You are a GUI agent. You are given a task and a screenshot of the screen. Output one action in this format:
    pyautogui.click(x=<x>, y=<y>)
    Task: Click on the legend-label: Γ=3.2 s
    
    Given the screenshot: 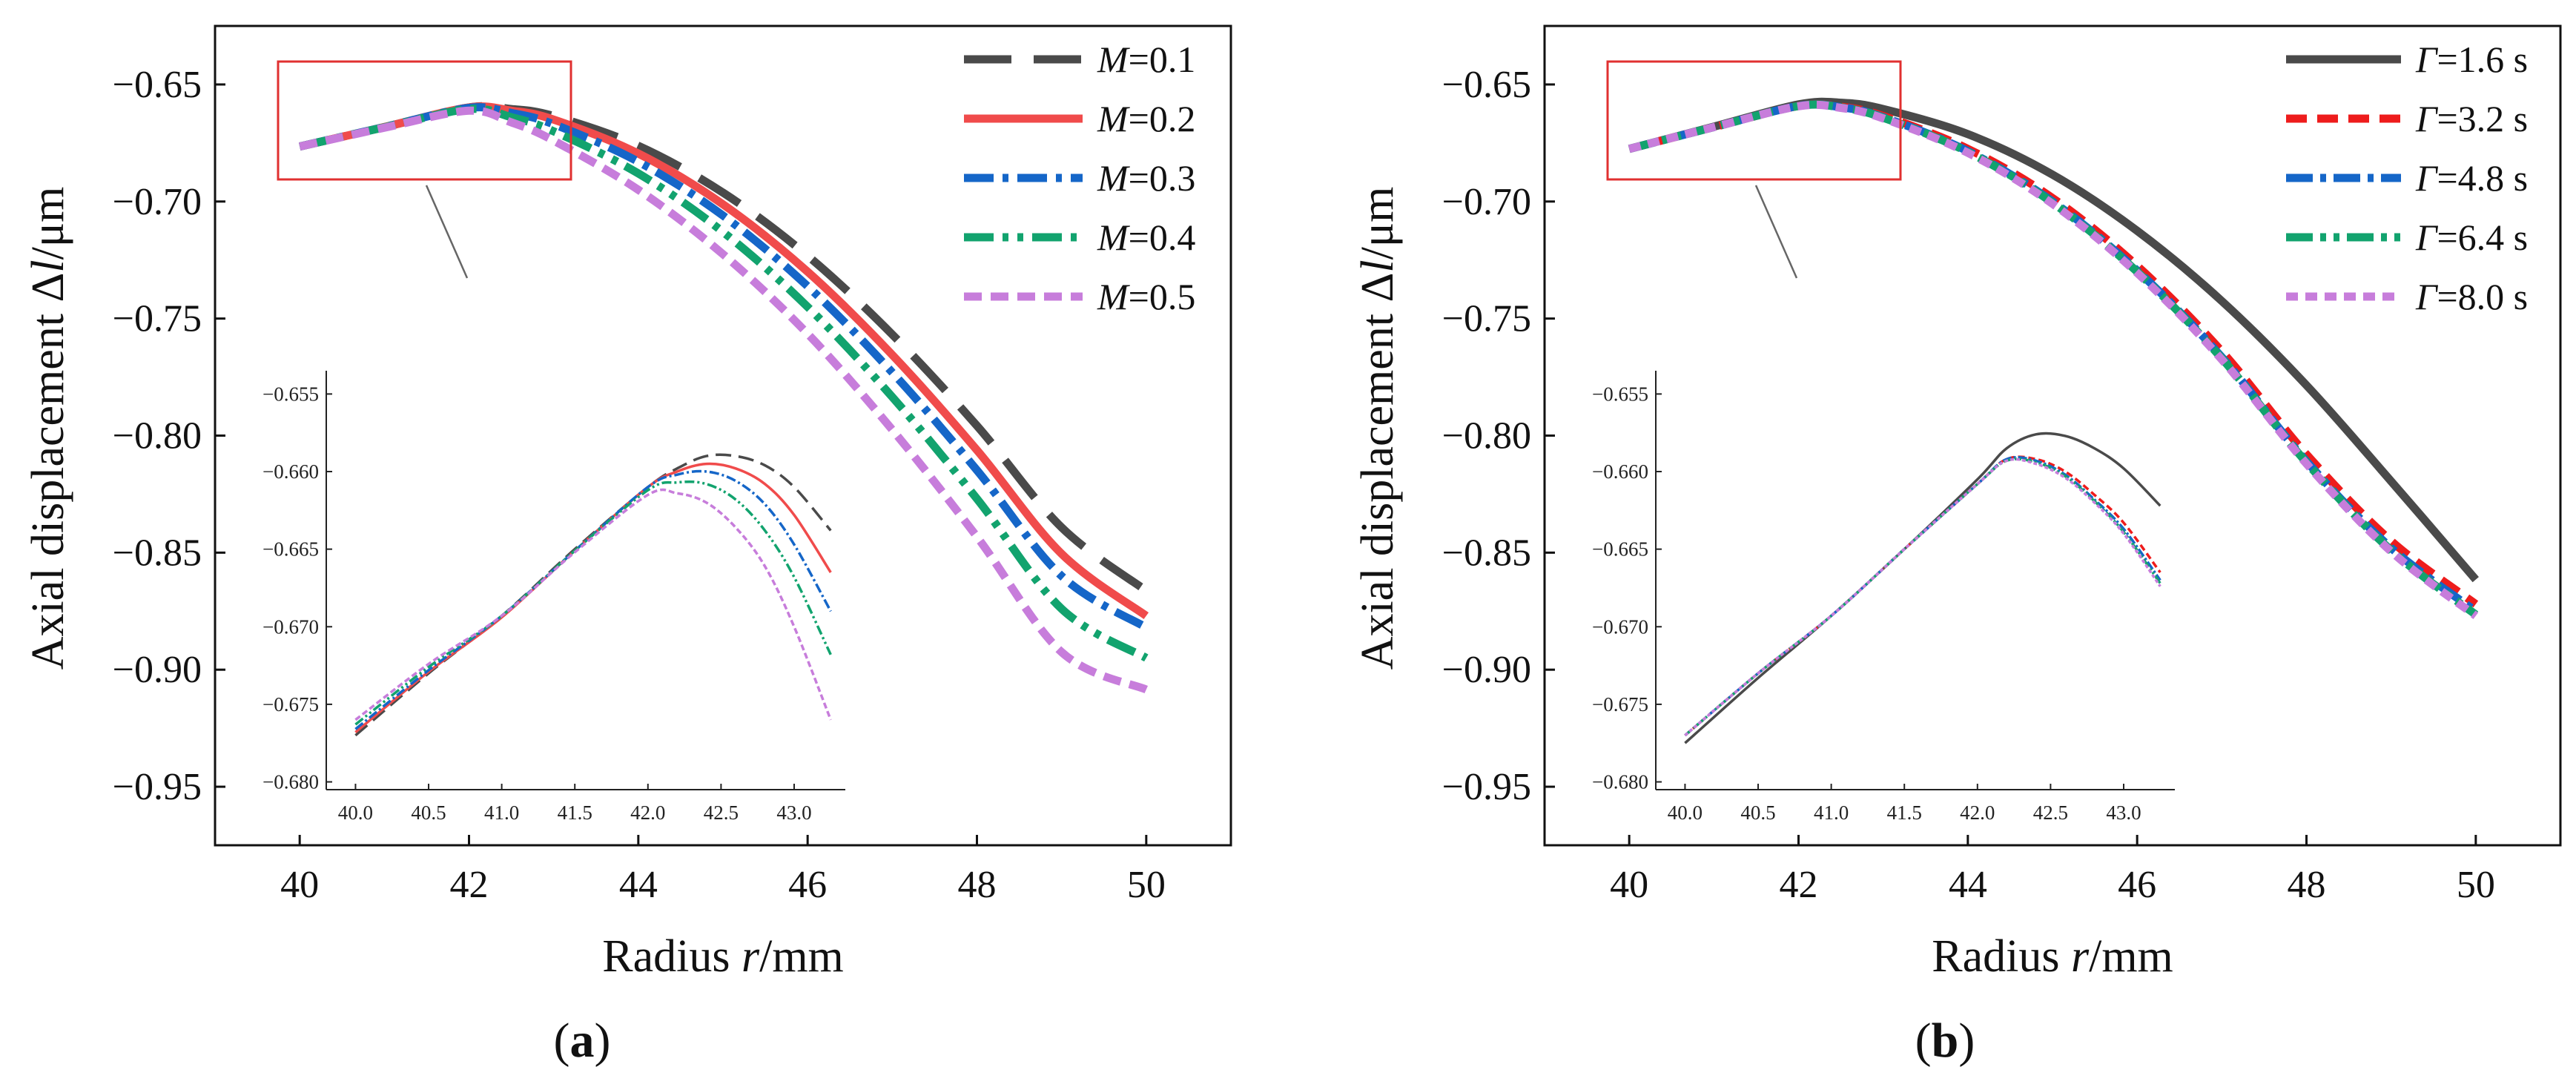 What is the action you would take?
    pyautogui.click(x=2471, y=118)
    